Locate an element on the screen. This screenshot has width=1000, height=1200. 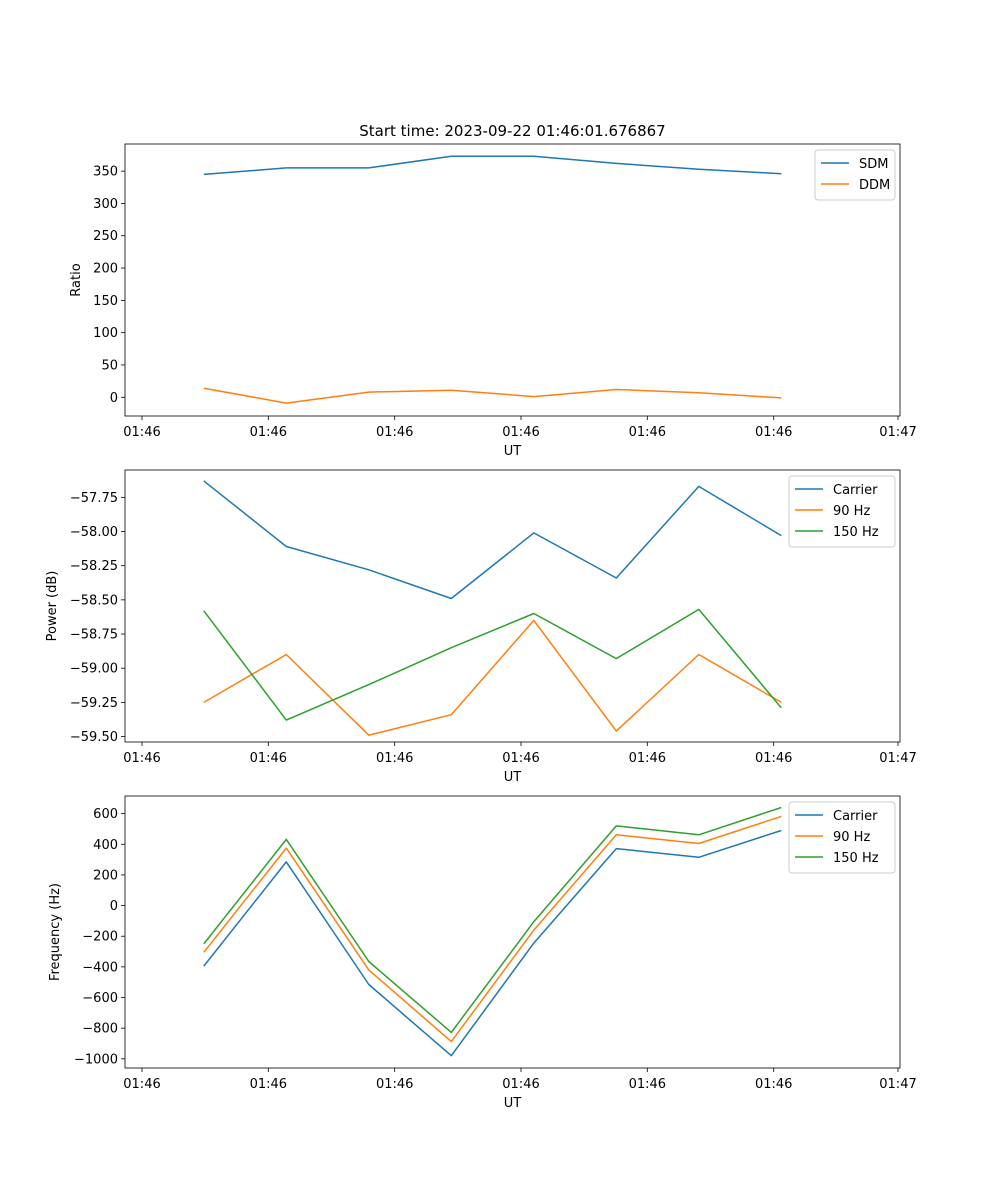
series-line-ddm is located at coordinates (492, 395).